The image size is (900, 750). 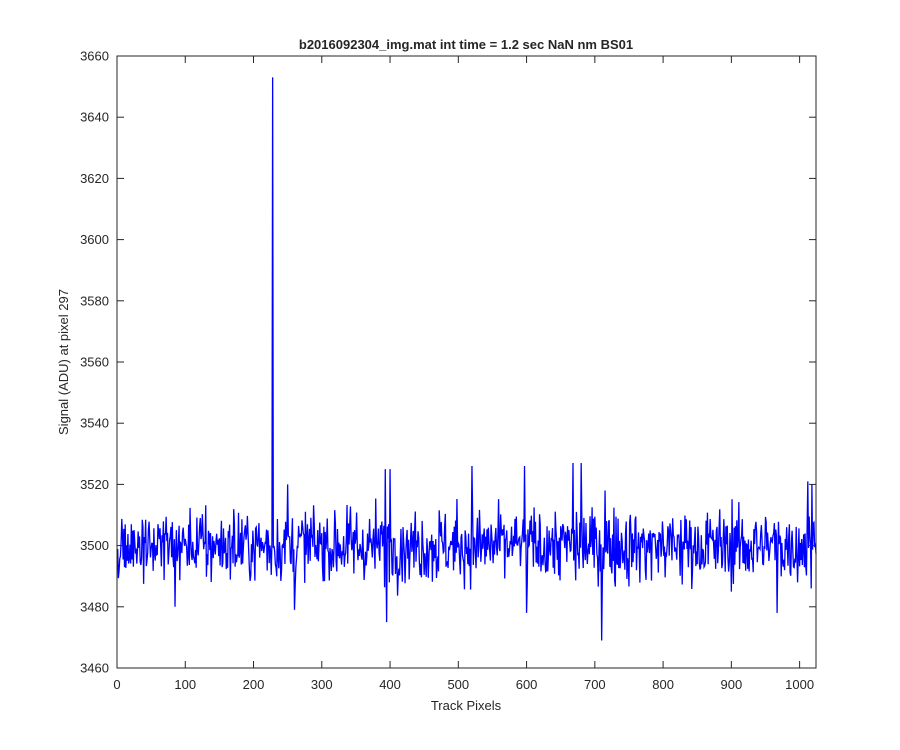 What do you see at coordinates (390, 684) in the screenshot?
I see `x-tick-label: 400` at bounding box center [390, 684].